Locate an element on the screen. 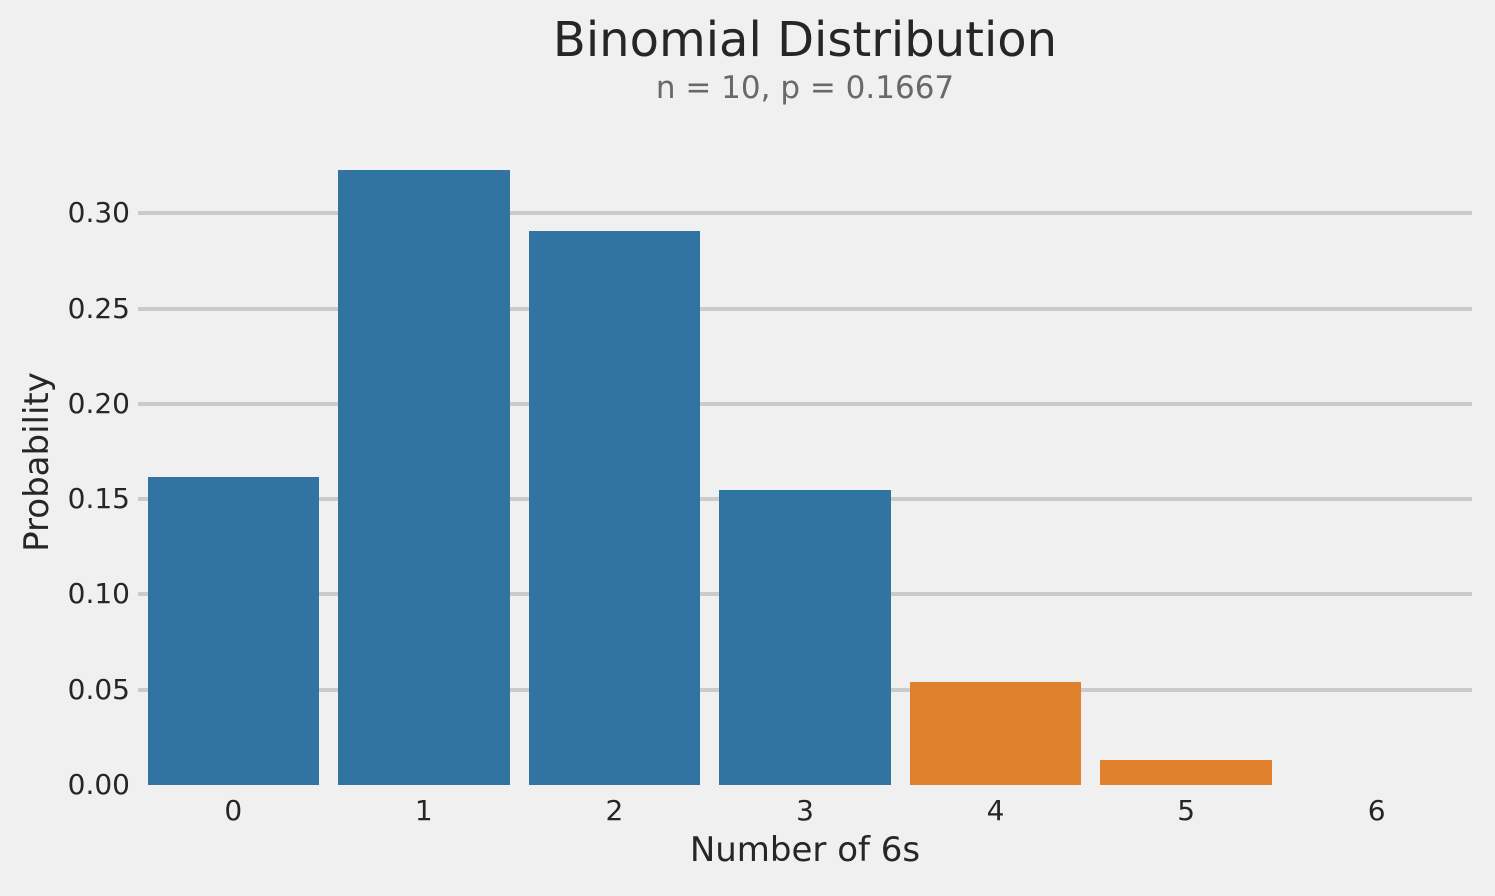 The height and width of the screenshot is (896, 1495). x-tick-label: 1 is located at coordinates (423, 810).